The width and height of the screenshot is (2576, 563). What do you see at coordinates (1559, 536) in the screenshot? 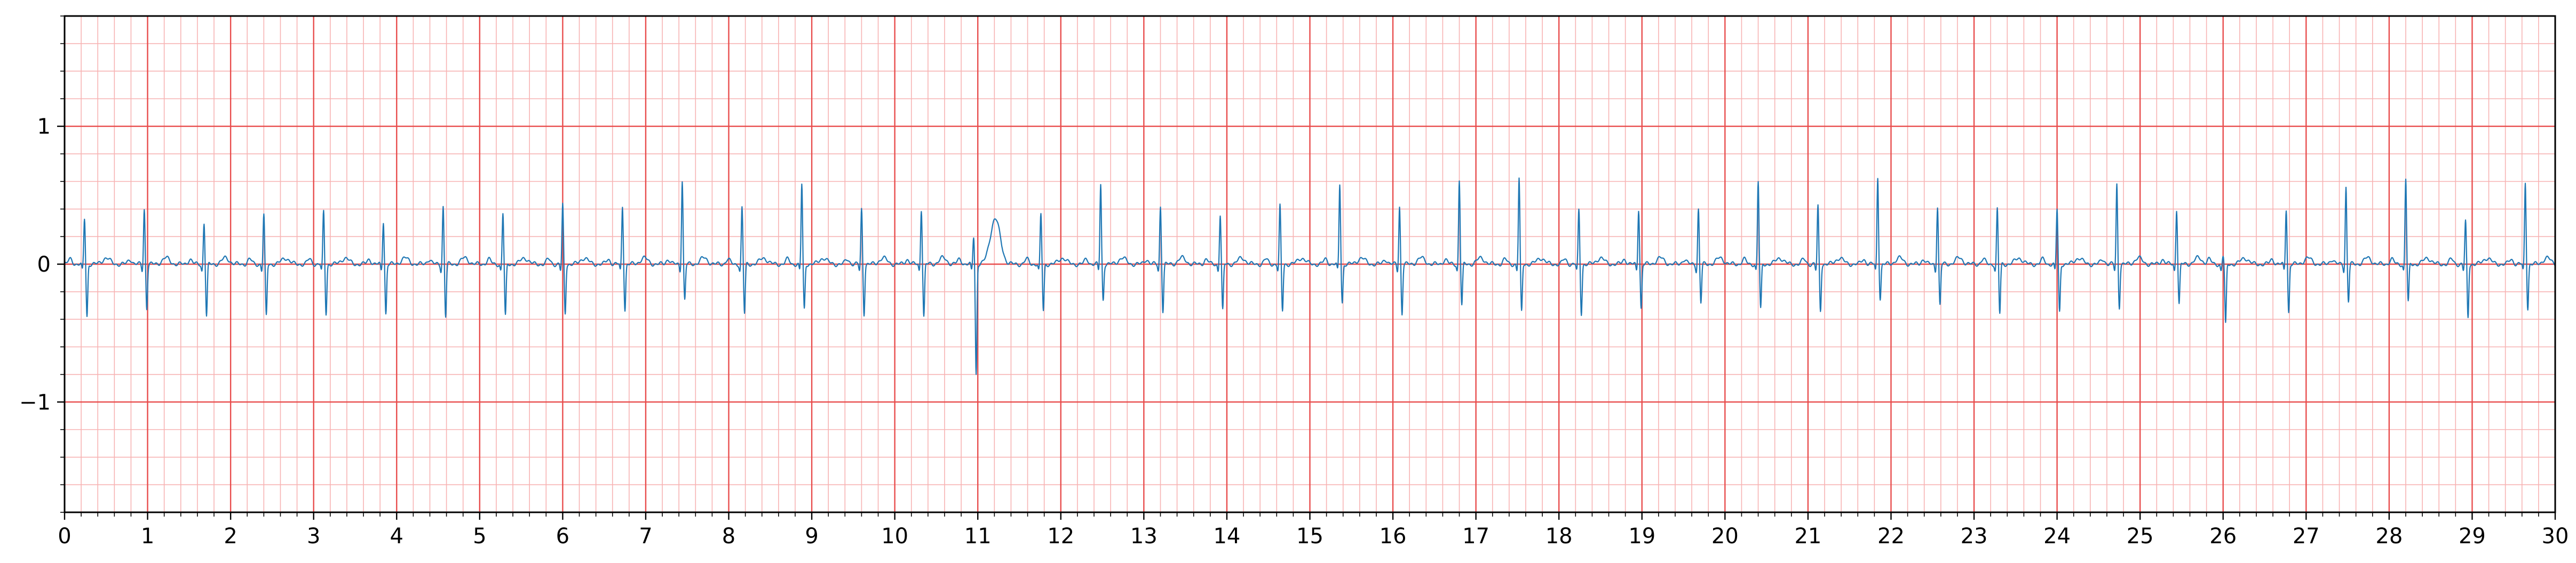
I see `x-tick-label: 18` at bounding box center [1559, 536].